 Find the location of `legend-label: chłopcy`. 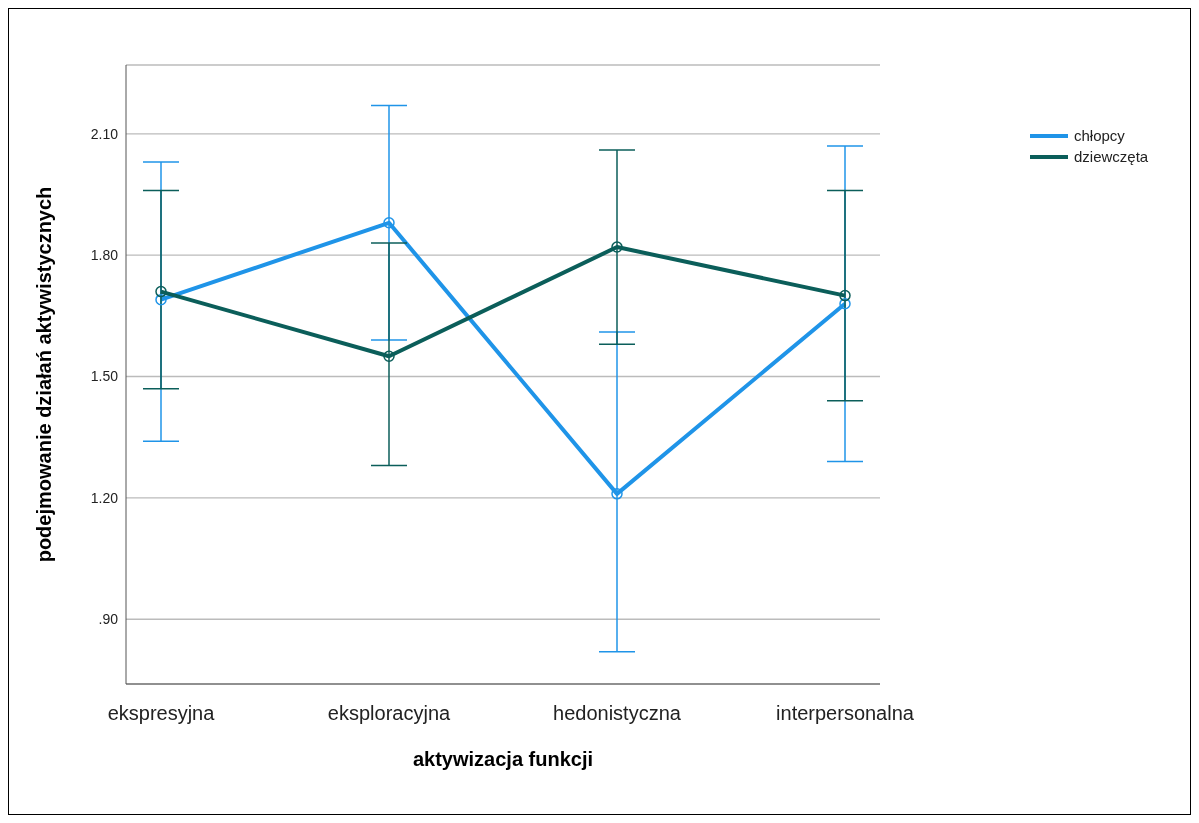

legend-label: chłopcy is located at coordinates (1099, 135).